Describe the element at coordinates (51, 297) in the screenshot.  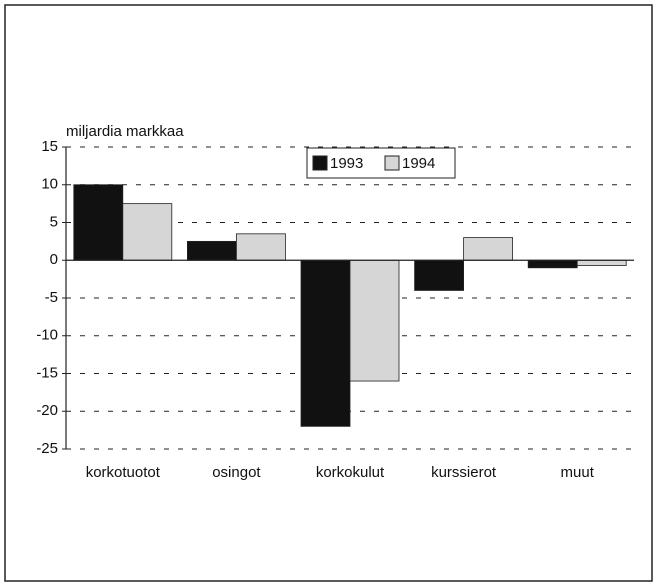
I see `y-tick-label: -5` at that location.